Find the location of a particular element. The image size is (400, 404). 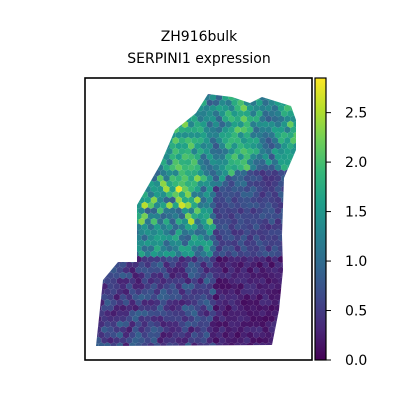

colorbar-tick-label: 2.5 is located at coordinates (356, 114).